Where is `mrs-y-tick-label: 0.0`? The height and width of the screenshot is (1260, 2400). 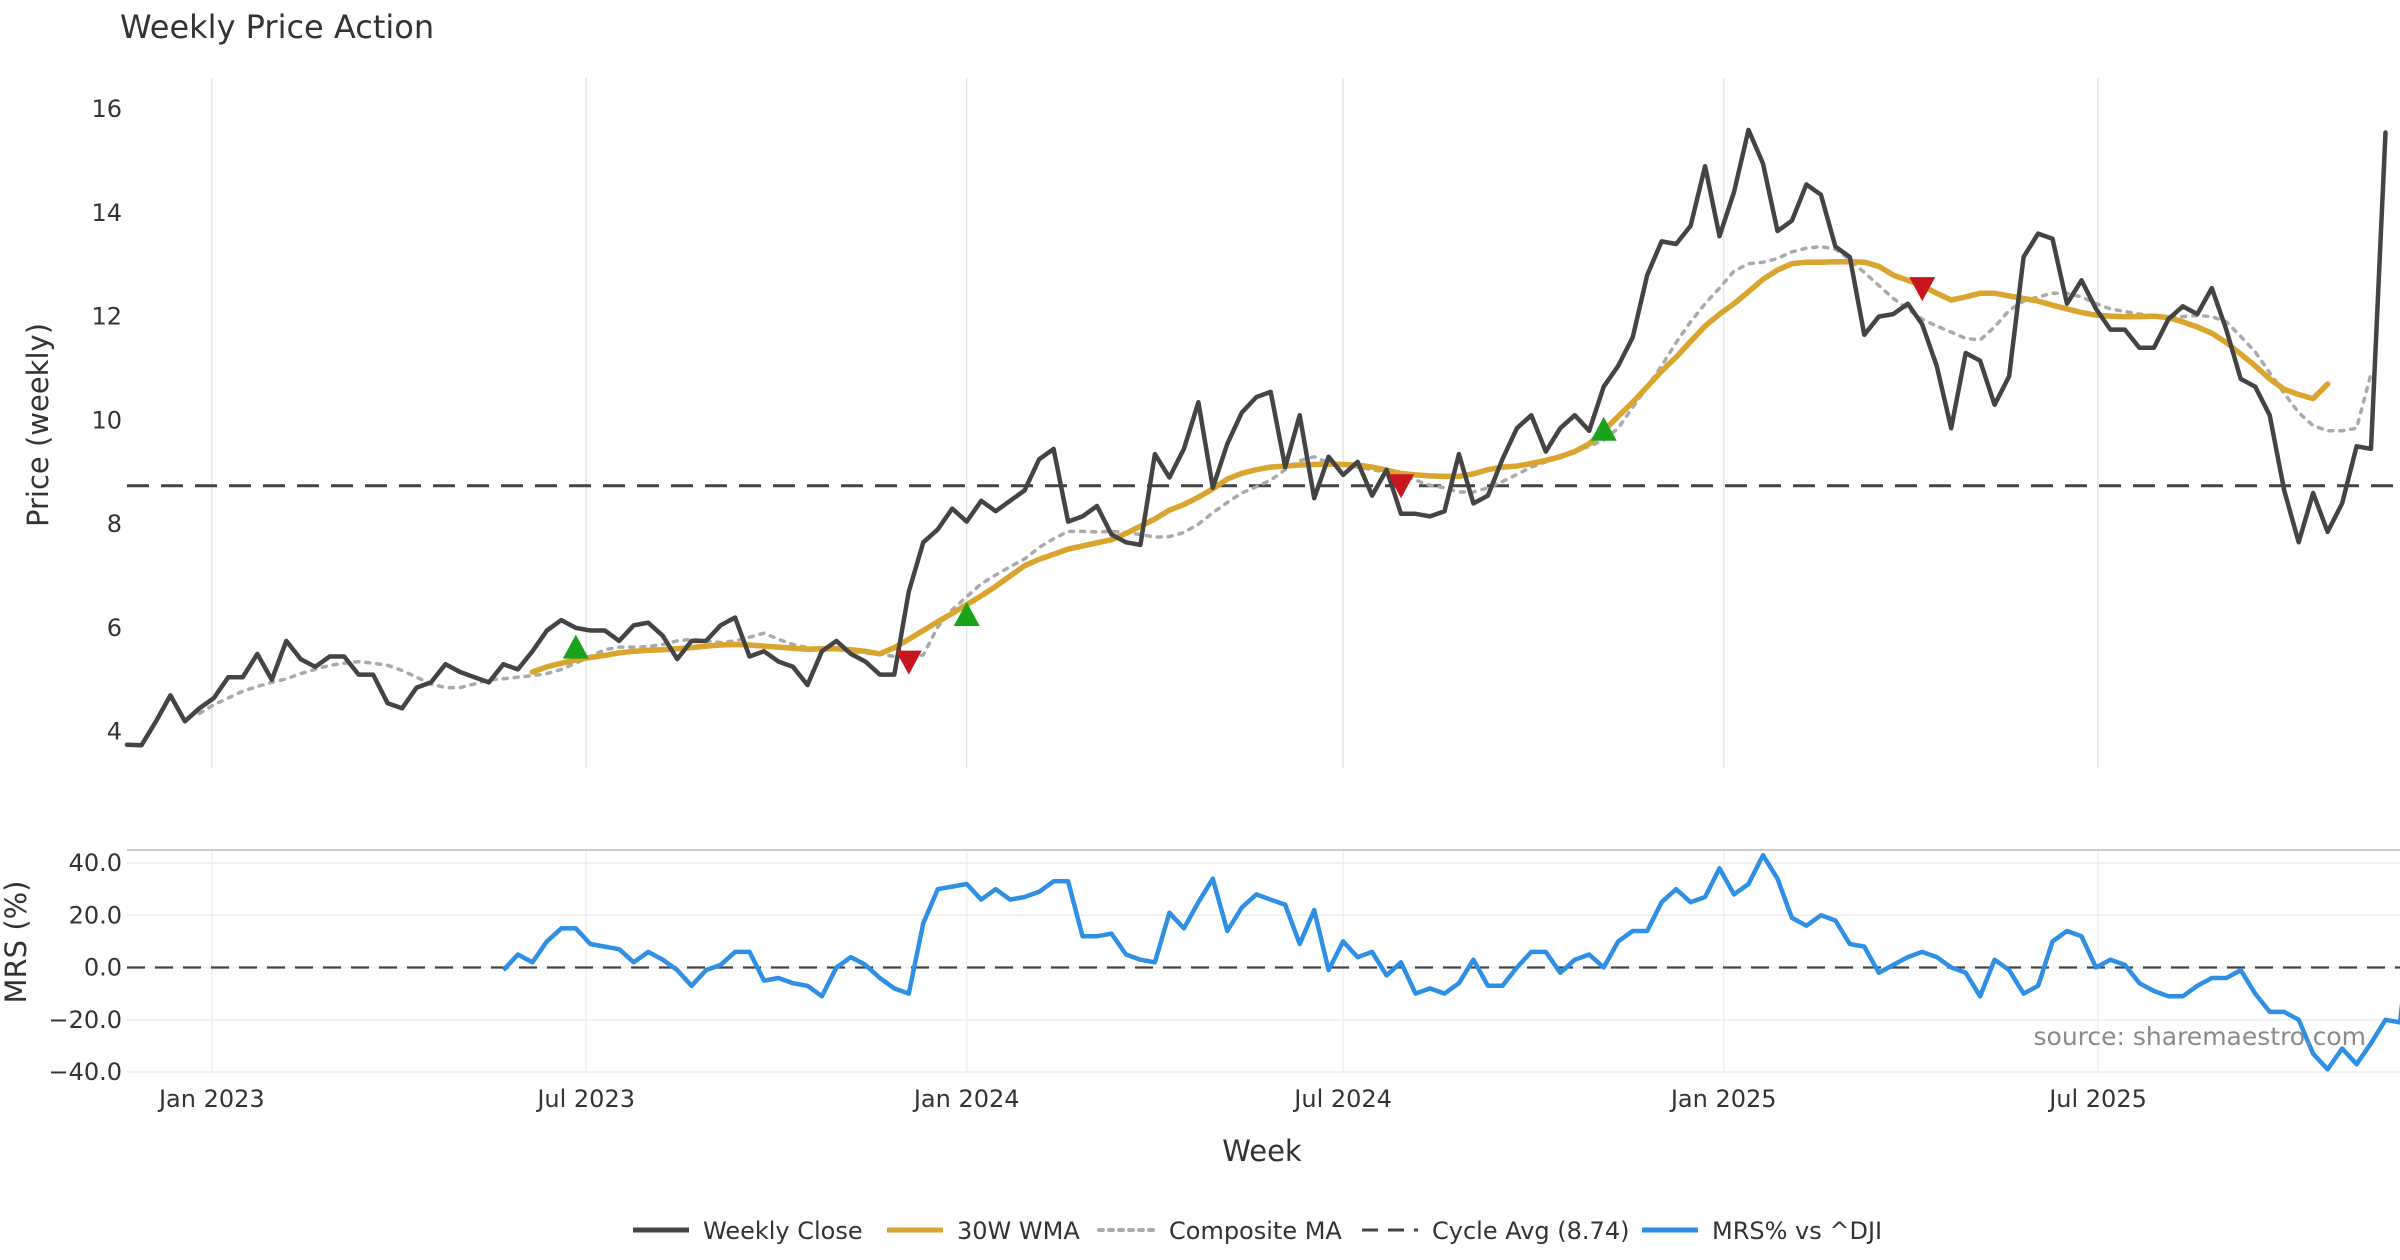 mrs-y-tick-label: 0.0 is located at coordinates (103, 968).